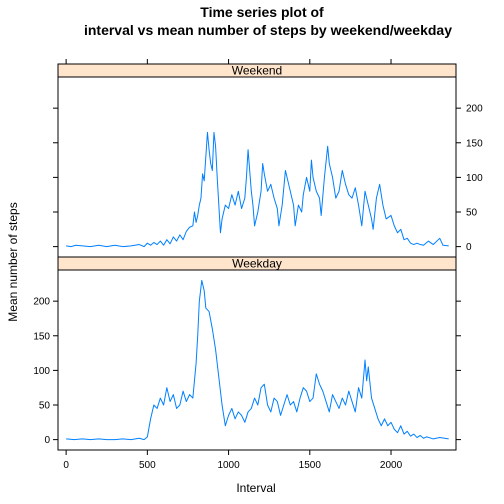 The width and height of the screenshot is (504, 504). What do you see at coordinates (228, 465) in the screenshot?
I see `x-tick-label-1000: 1000` at bounding box center [228, 465].